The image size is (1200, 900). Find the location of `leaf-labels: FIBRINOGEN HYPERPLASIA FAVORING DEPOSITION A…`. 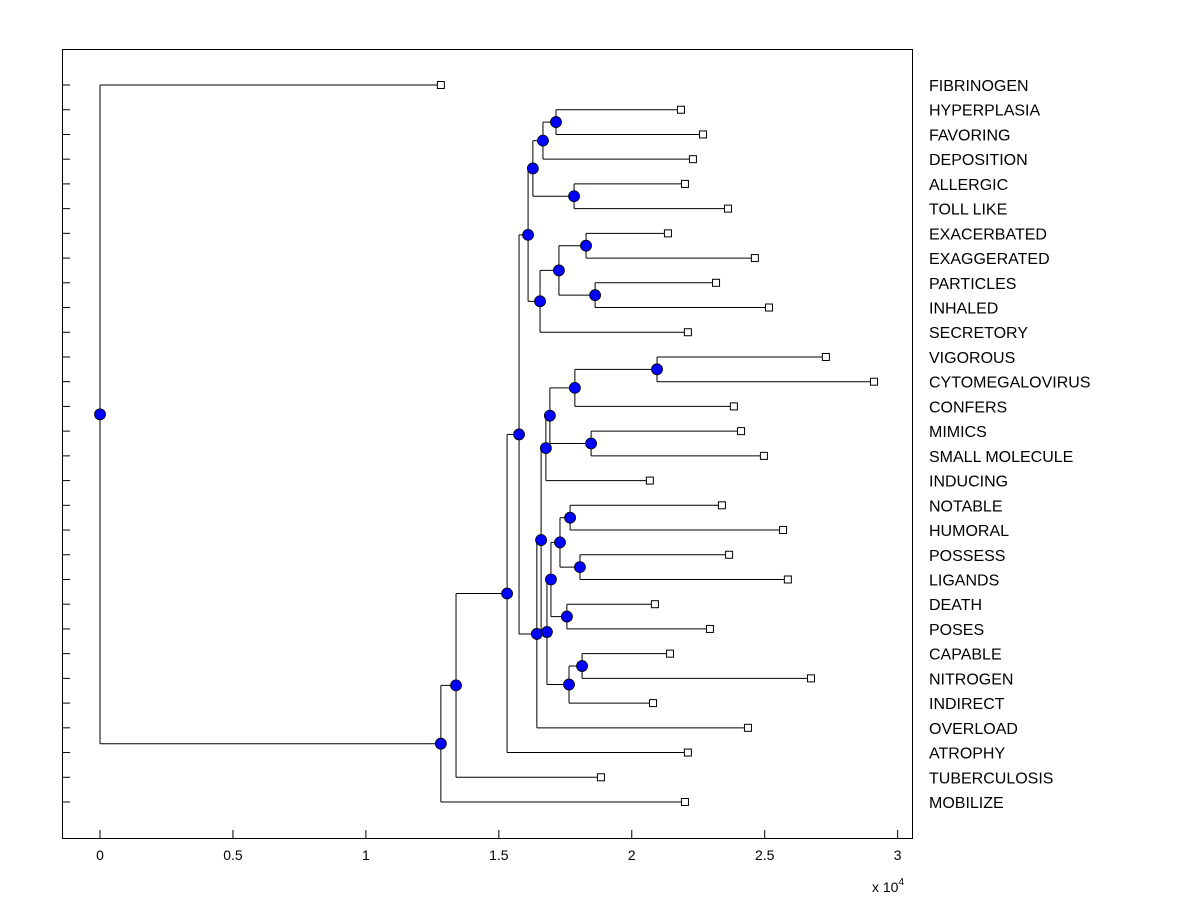

leaf-labels: FIBRINOGEN HYPERPLASIA FAVORING DEPOSITION A… is located at coordinates (1010, 445).